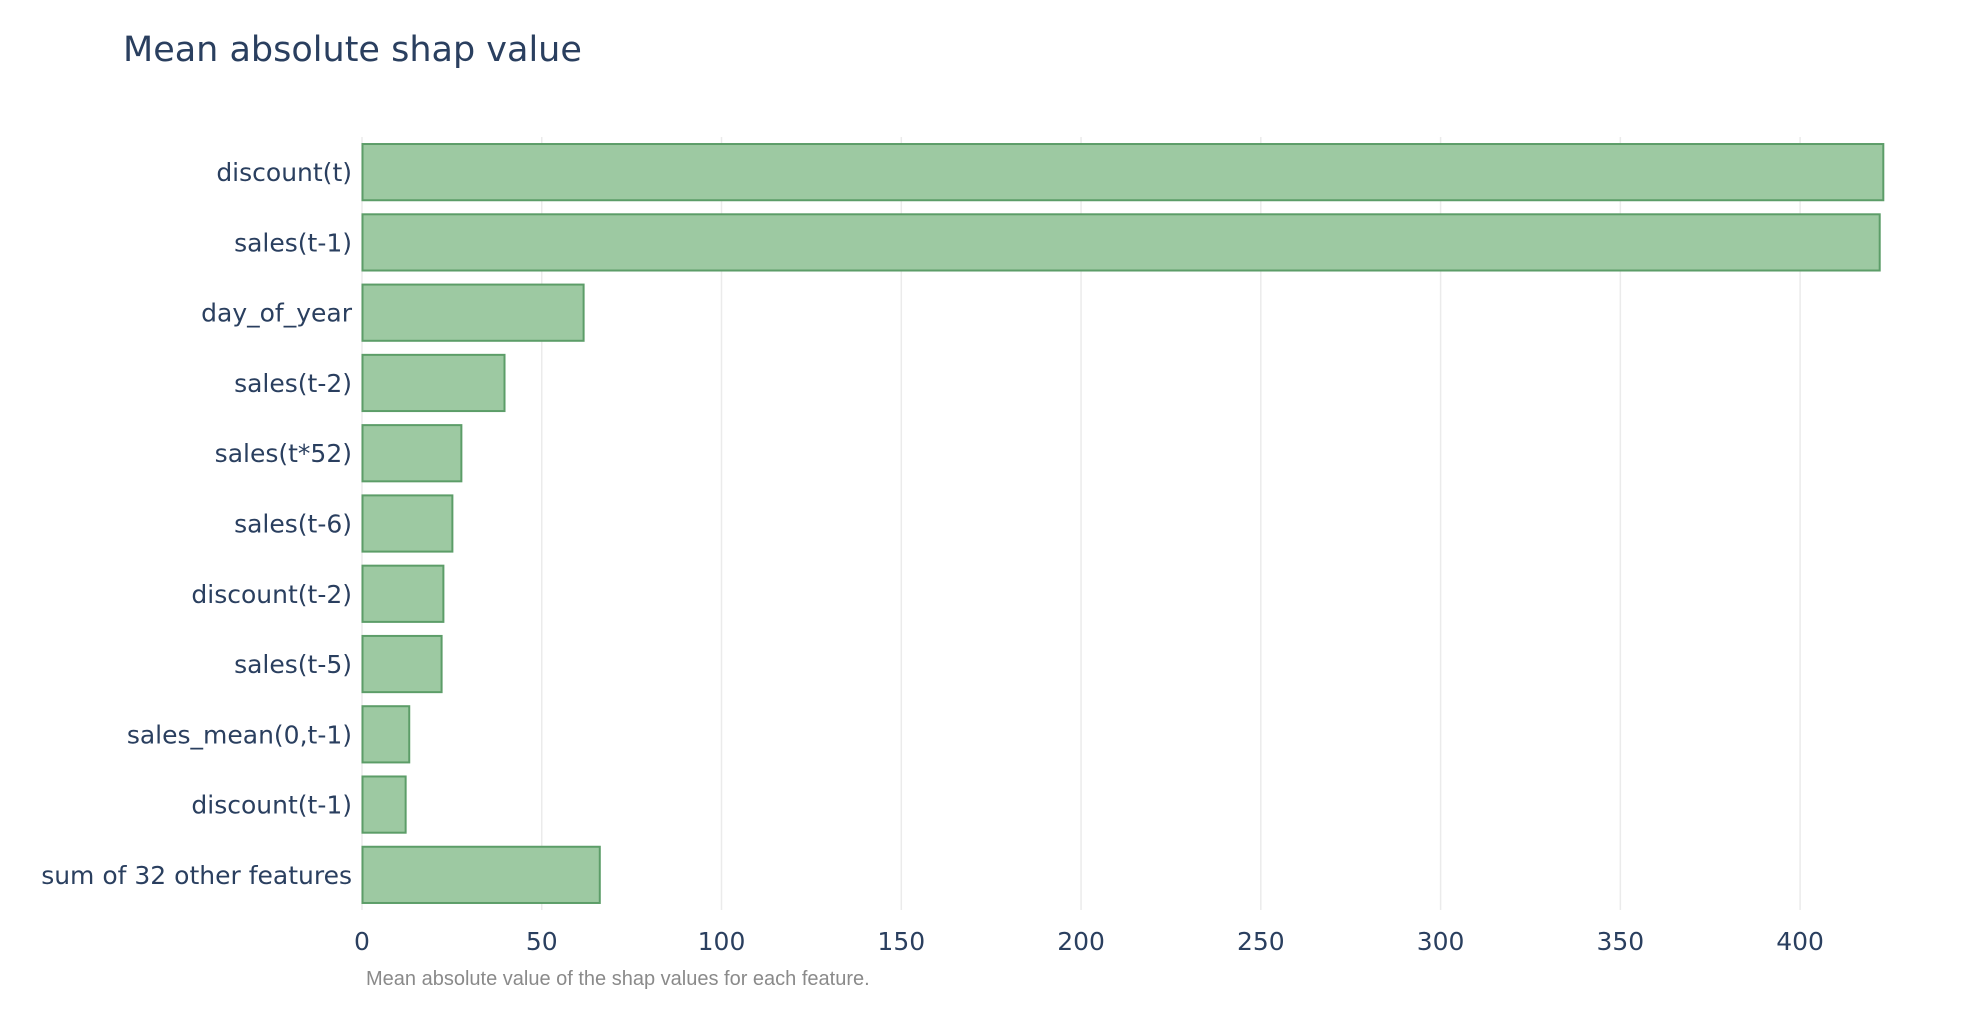 This screenshot has width=1962, height=1032. What do you see at coordinates (1620, 941) in the screenshot?
I see `x-tick-label: 350` at bounding box center [1620, 941].